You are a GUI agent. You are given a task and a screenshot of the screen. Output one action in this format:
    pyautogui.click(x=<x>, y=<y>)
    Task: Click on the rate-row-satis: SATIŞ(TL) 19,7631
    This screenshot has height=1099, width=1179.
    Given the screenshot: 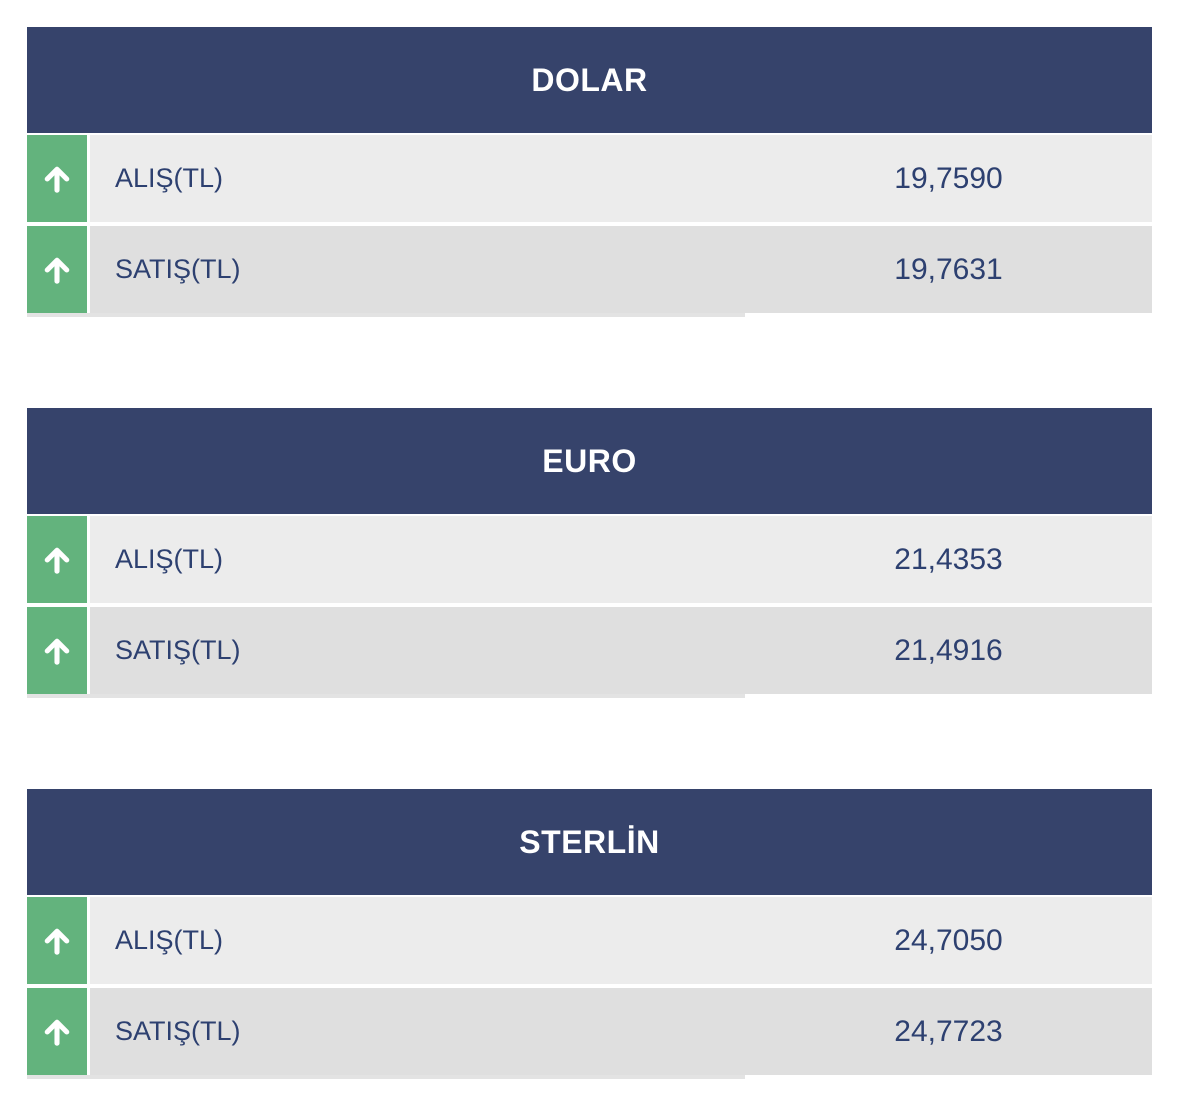 What is the action you would take?
    pyautogui.click(x=589, y=269)
    